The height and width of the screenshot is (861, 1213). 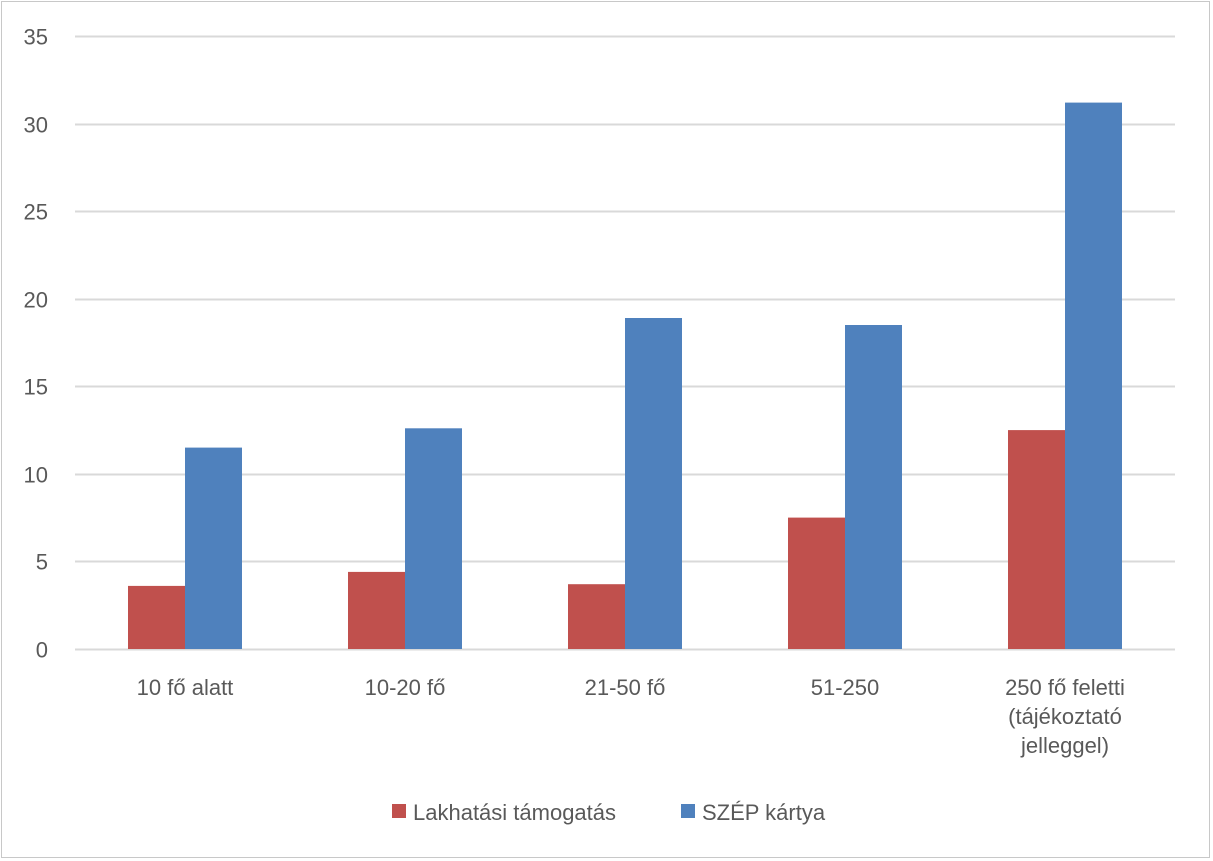 I want to click on x-tick-label-line: 250 fő feletti, so click(x=1065, y=687).